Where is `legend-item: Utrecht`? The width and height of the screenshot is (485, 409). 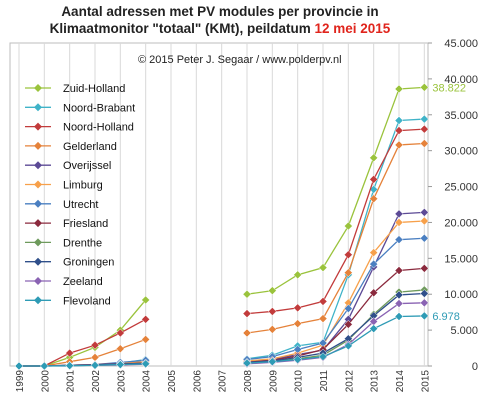 legend-item: Utrecht is located at coordinates (61, 205).